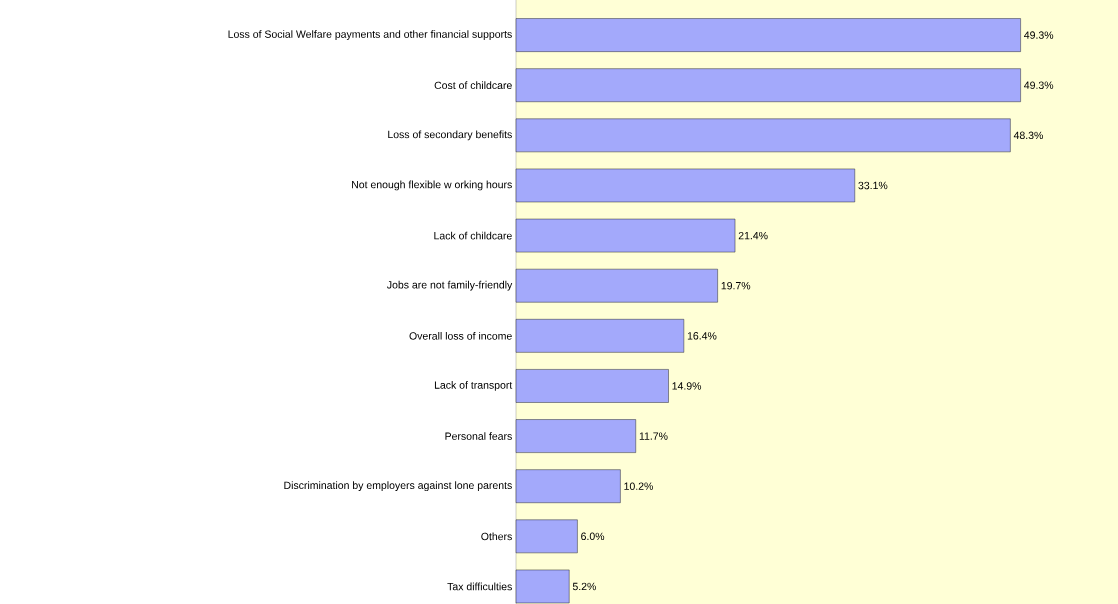 The image size is (1118, 604). Describe the element at coordinates (653, 436) in the screenshot. I see `data-label: 11.7%` at that location.